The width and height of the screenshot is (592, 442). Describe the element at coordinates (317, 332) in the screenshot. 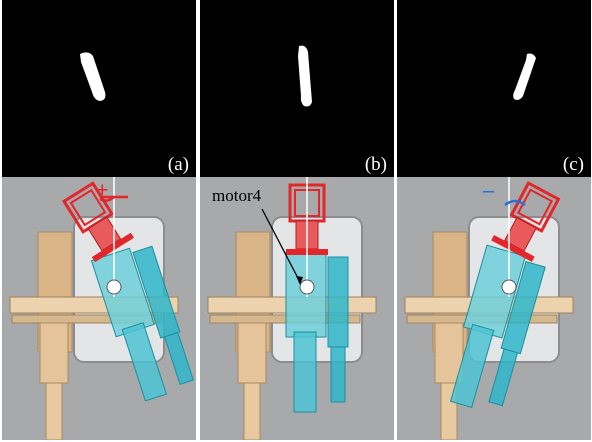

I see `arm-assembly-b` at that location.